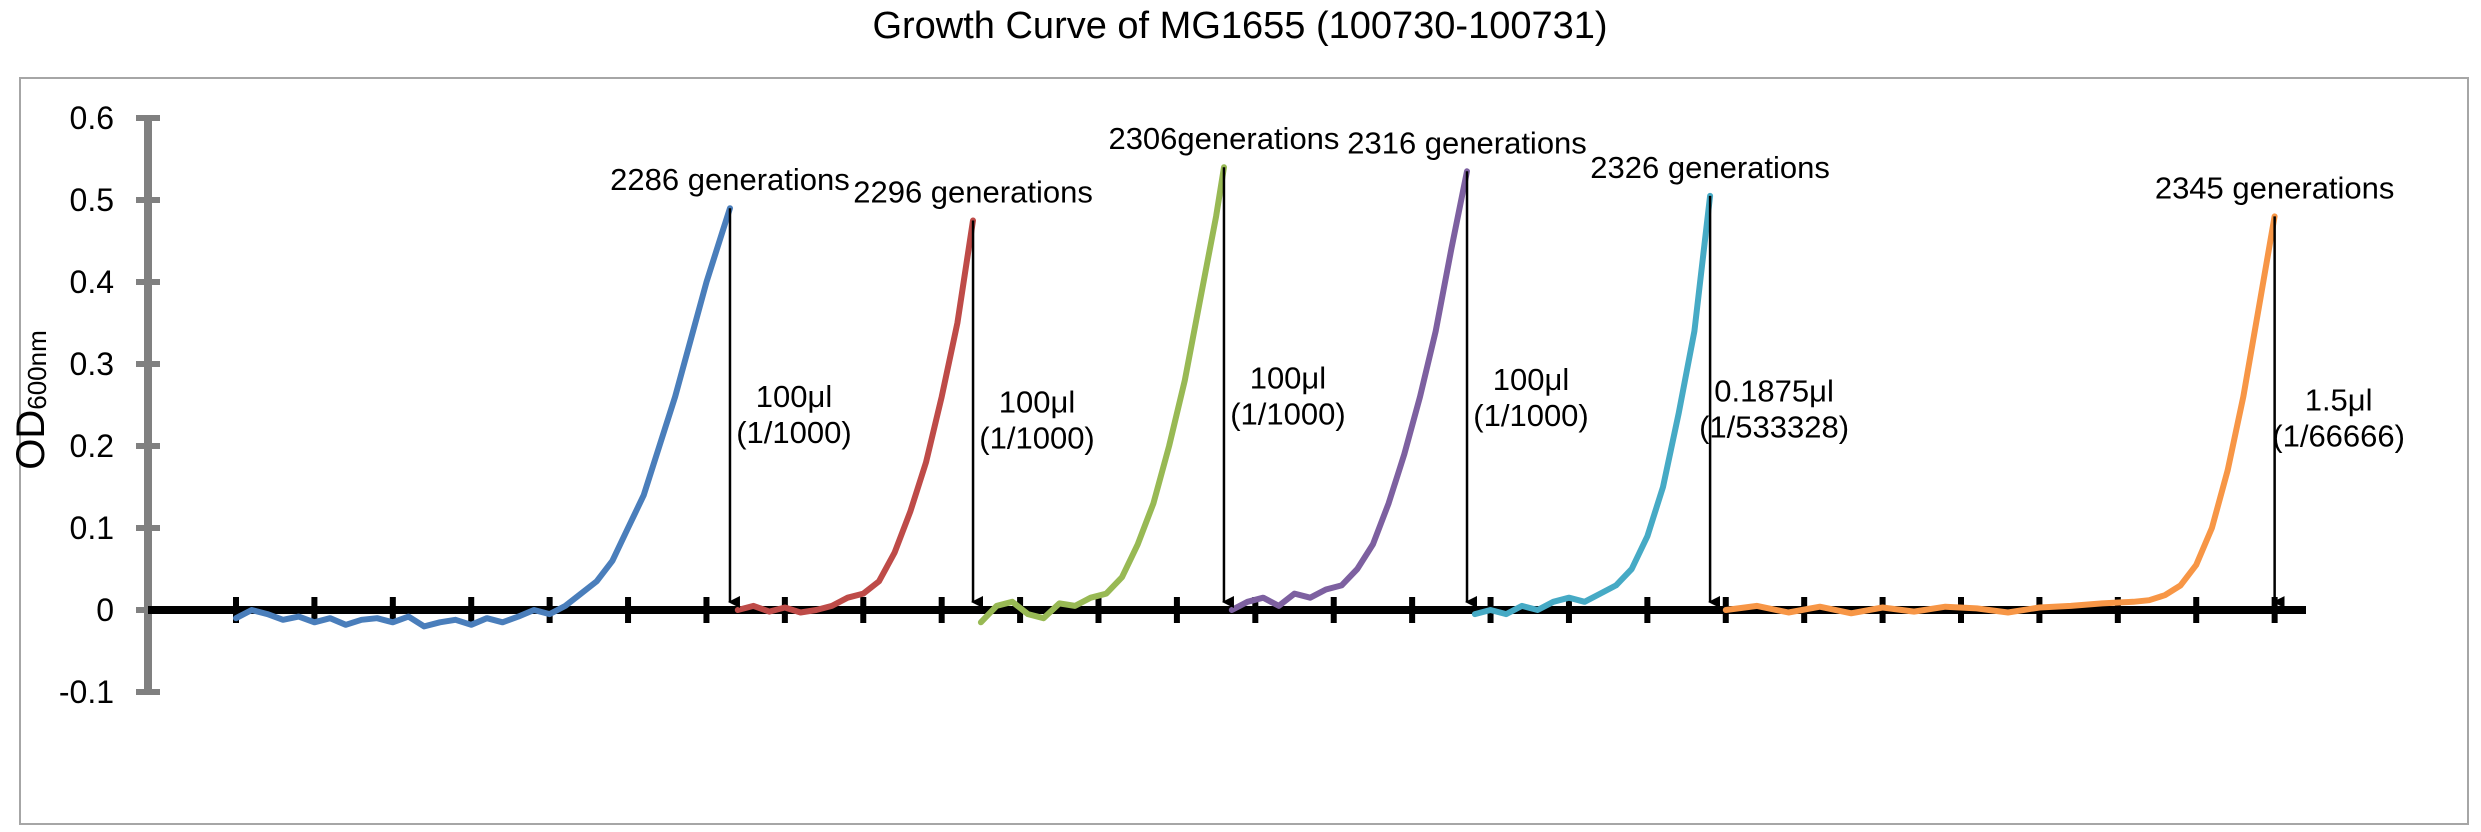  Describe the element at coordinates (2275, 187) in the screenshot. I see `generation-label-6: 2345 generations` at that location.